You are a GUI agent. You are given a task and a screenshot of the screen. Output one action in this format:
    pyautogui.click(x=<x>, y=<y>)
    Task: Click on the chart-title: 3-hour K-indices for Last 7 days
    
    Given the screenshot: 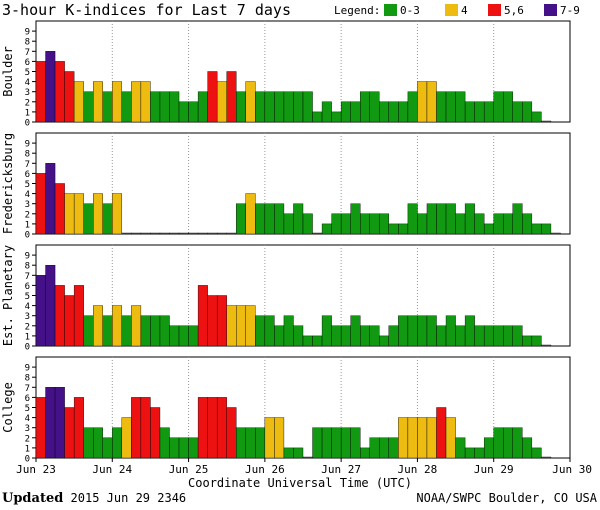 What is the action you would take?
    pyautogui.click(x=146, y=10)
    